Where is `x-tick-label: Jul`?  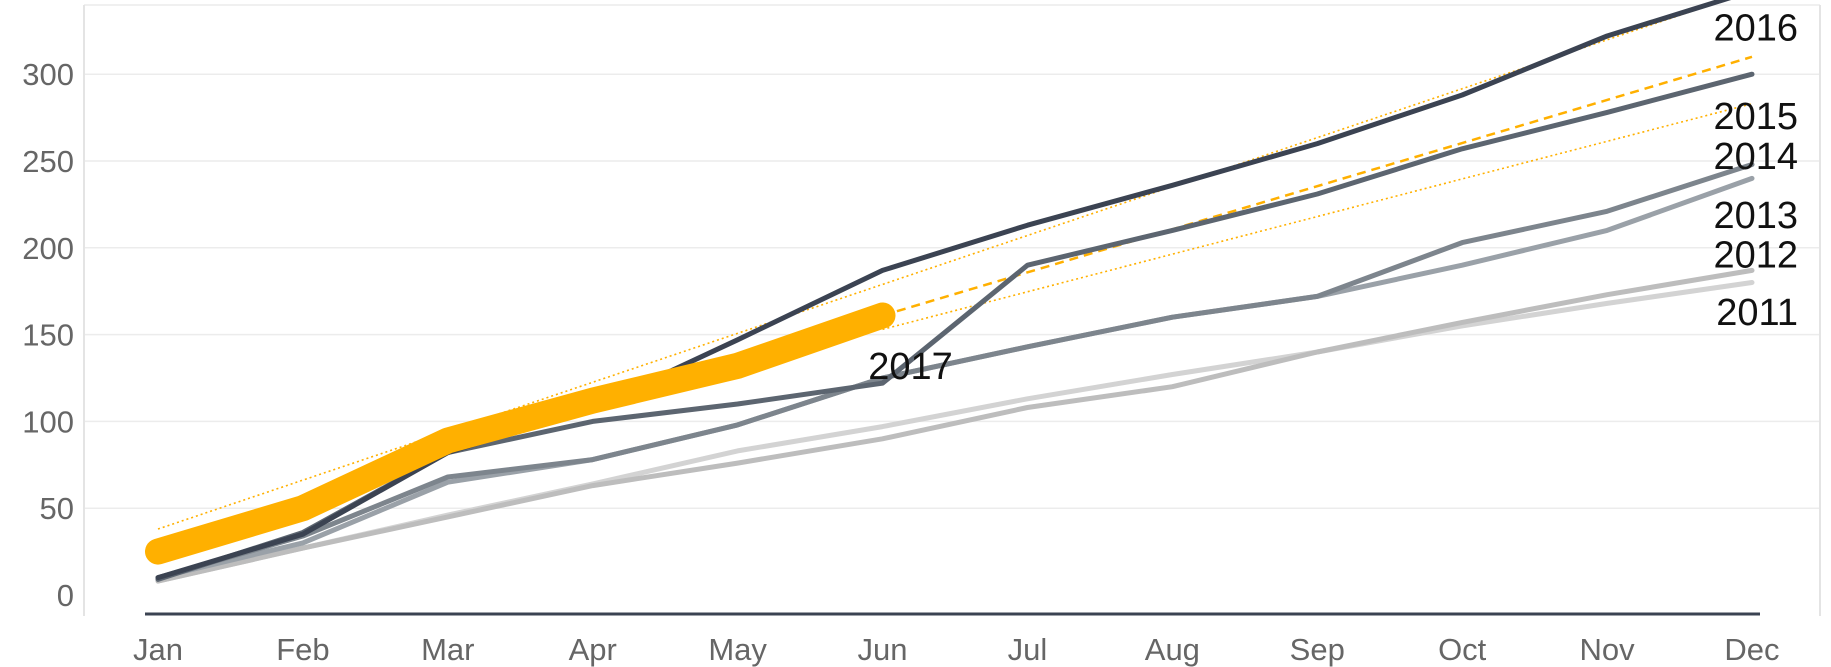
x-tick-label: Jul is located at coordinates (1028, 649).